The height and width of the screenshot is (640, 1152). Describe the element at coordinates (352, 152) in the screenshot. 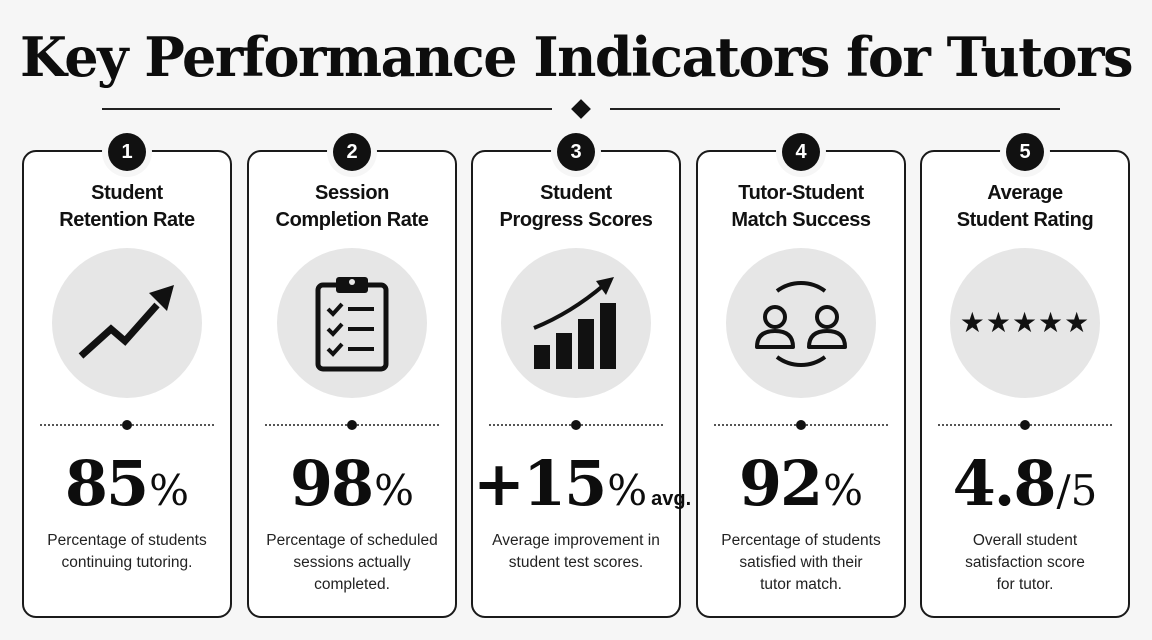

I see `card-number-badge: 2` at that location.